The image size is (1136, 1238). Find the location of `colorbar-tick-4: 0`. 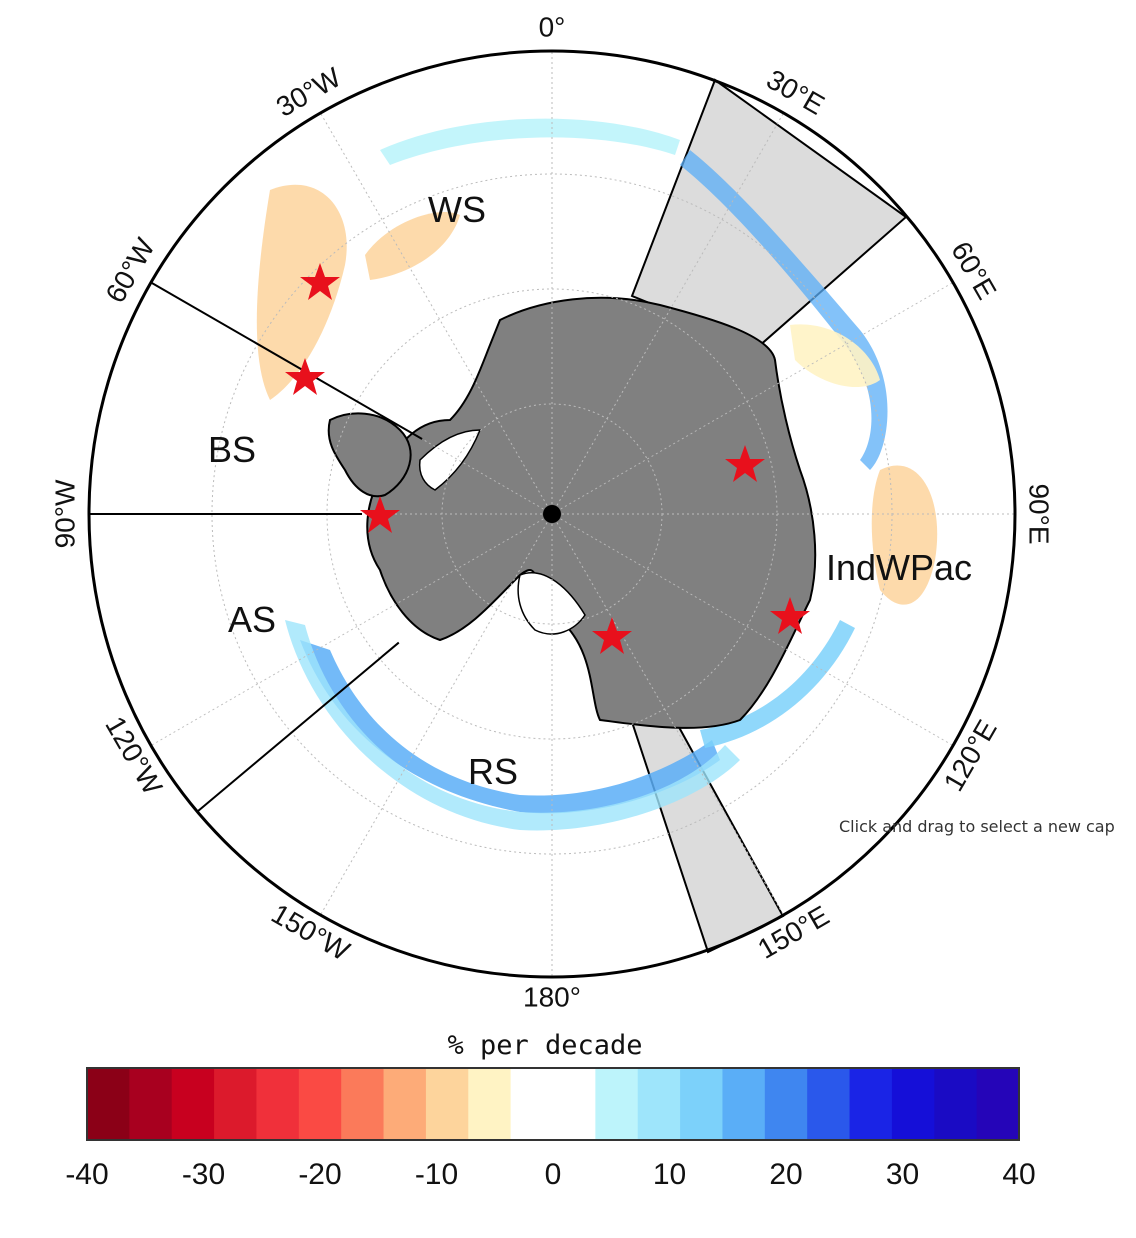

colorbar-tick-4: 0 is located at coordinates (553, 1174).